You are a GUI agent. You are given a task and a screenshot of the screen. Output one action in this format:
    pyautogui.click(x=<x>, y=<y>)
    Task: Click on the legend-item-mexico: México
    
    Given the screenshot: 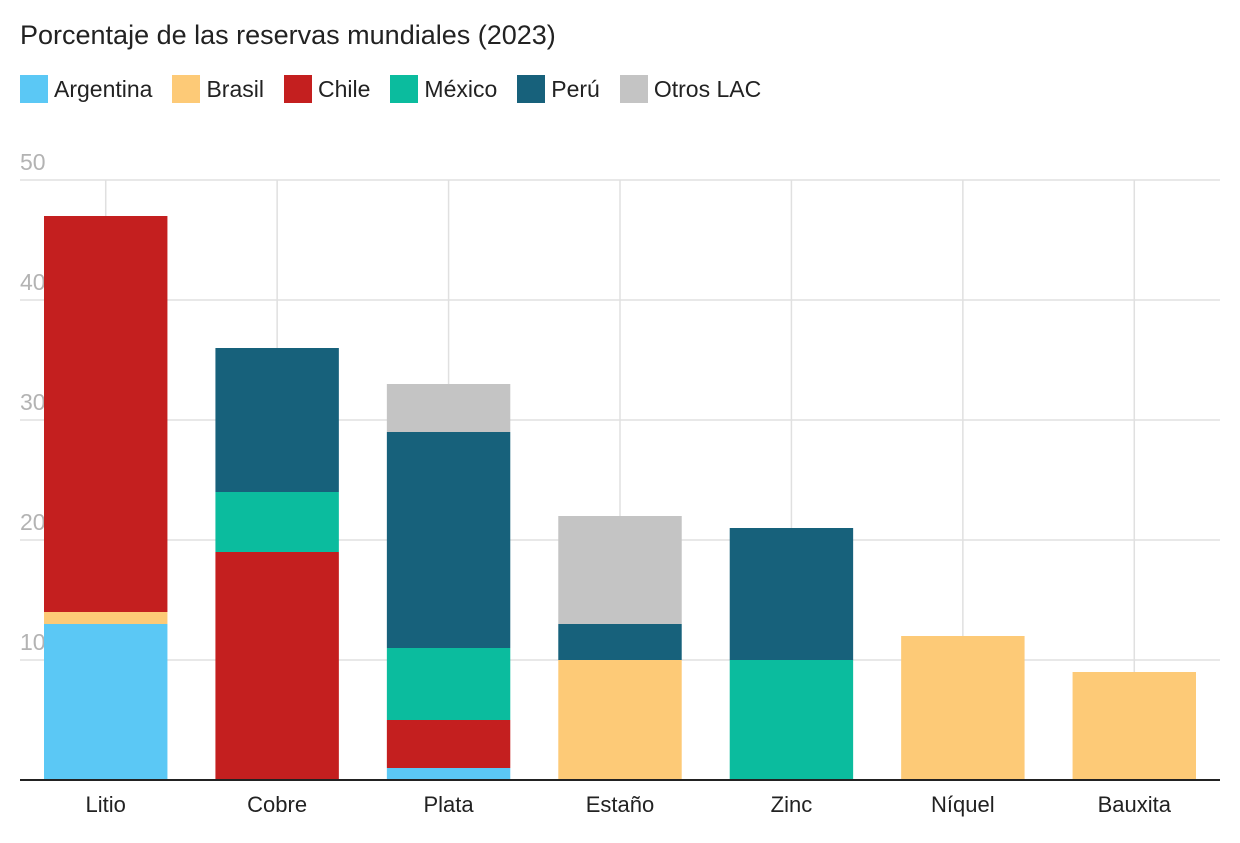 What is the action you would take?
    pyautogui.click(x=443, y=89)
    